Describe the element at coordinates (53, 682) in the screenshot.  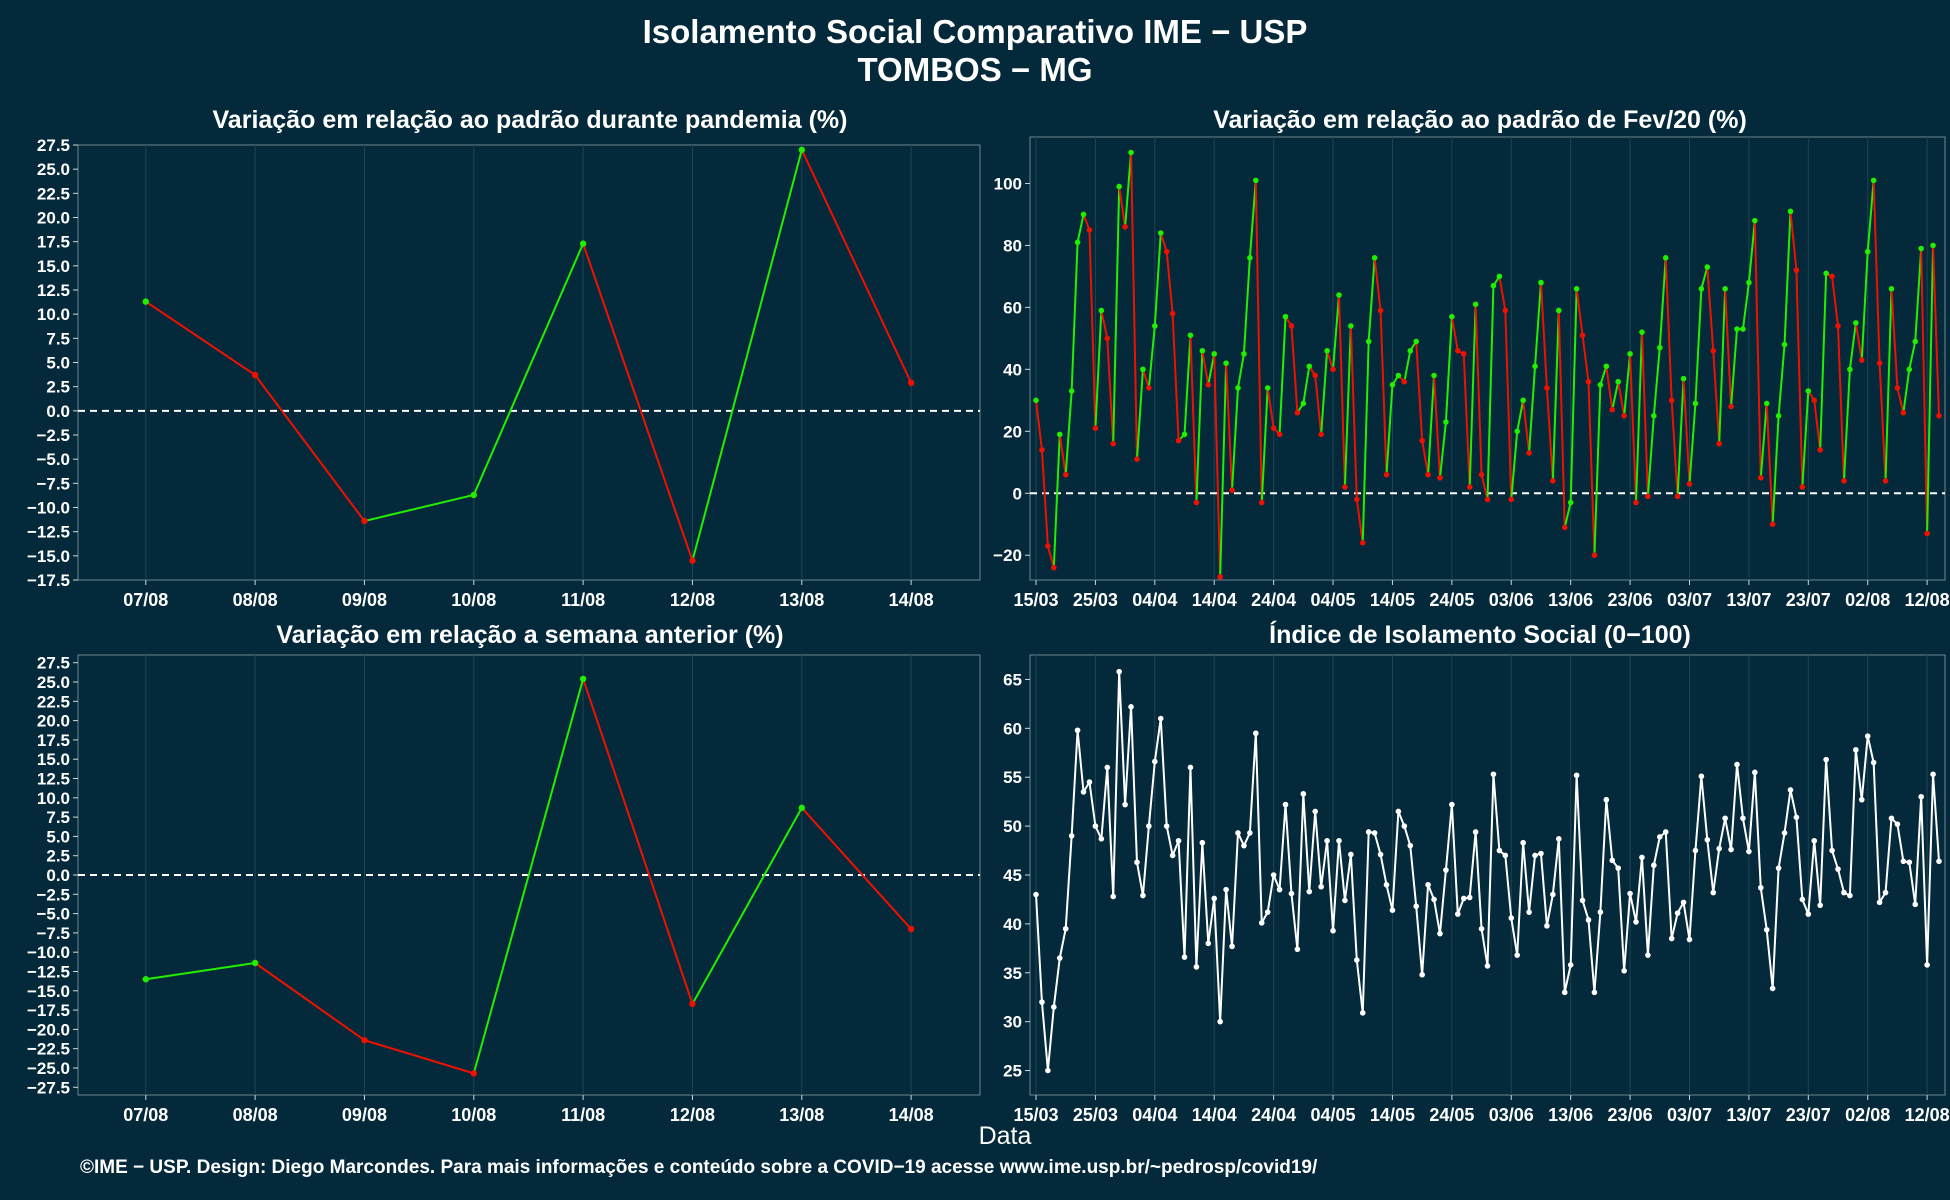
I see `y-tick-label: 25.0` at that location.